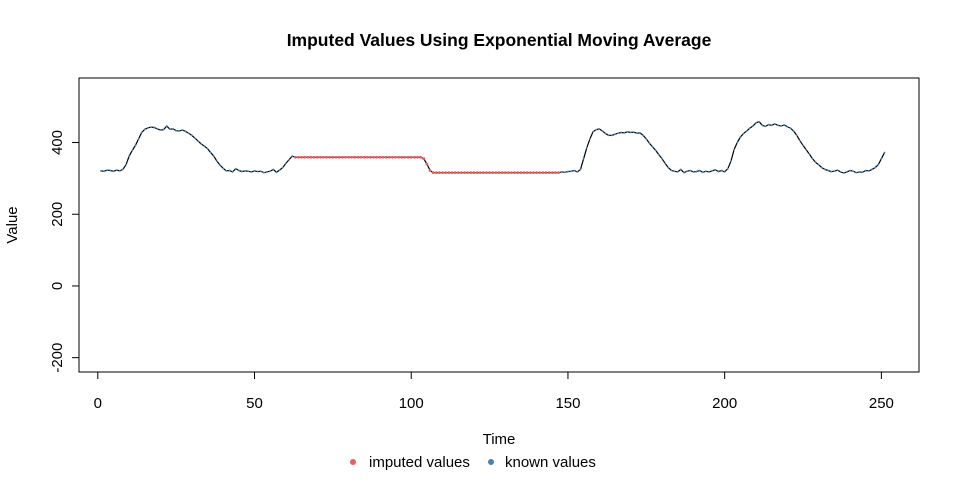  I want to click on x-tick-label: 50, so click(254, 403).